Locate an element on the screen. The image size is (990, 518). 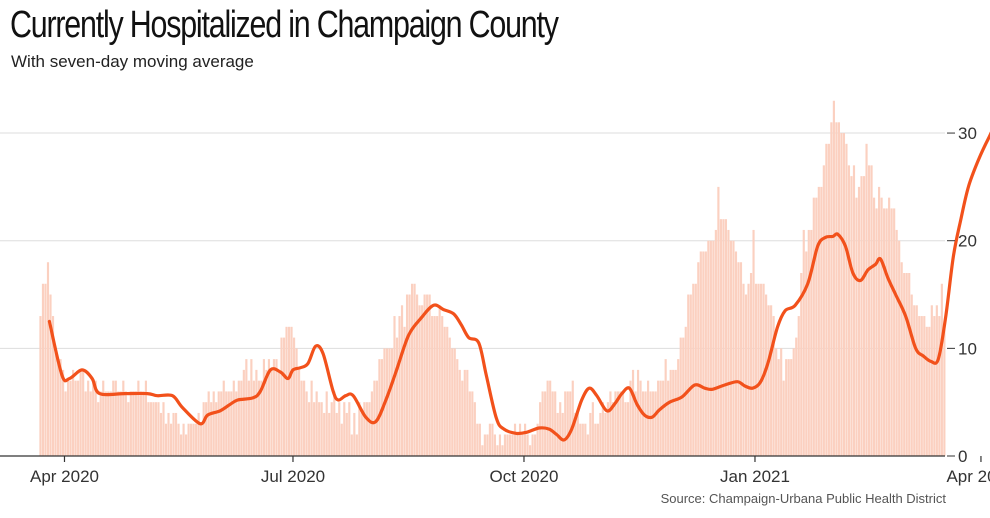
chart-subtitle: With seven-day moving average is located at coordinates (132, 61).